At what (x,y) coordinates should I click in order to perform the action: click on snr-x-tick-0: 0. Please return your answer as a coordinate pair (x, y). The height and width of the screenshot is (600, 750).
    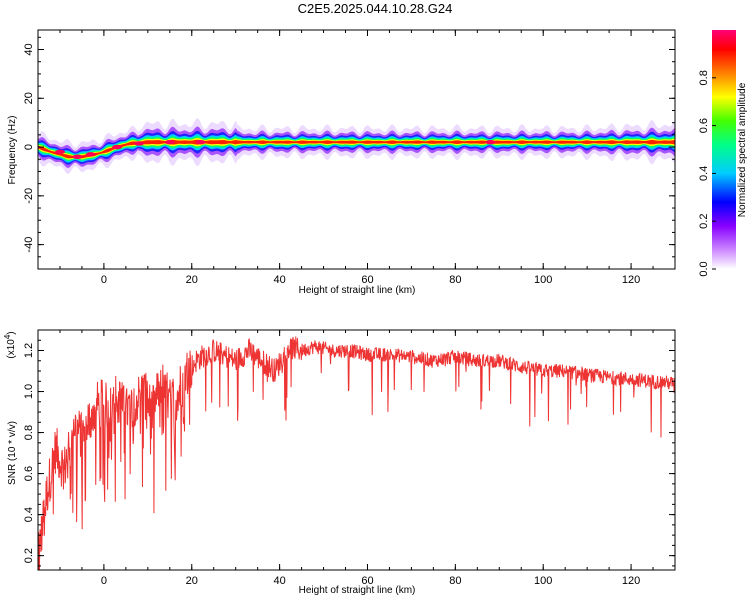
    Looking at the image, I should click on (104, 581).